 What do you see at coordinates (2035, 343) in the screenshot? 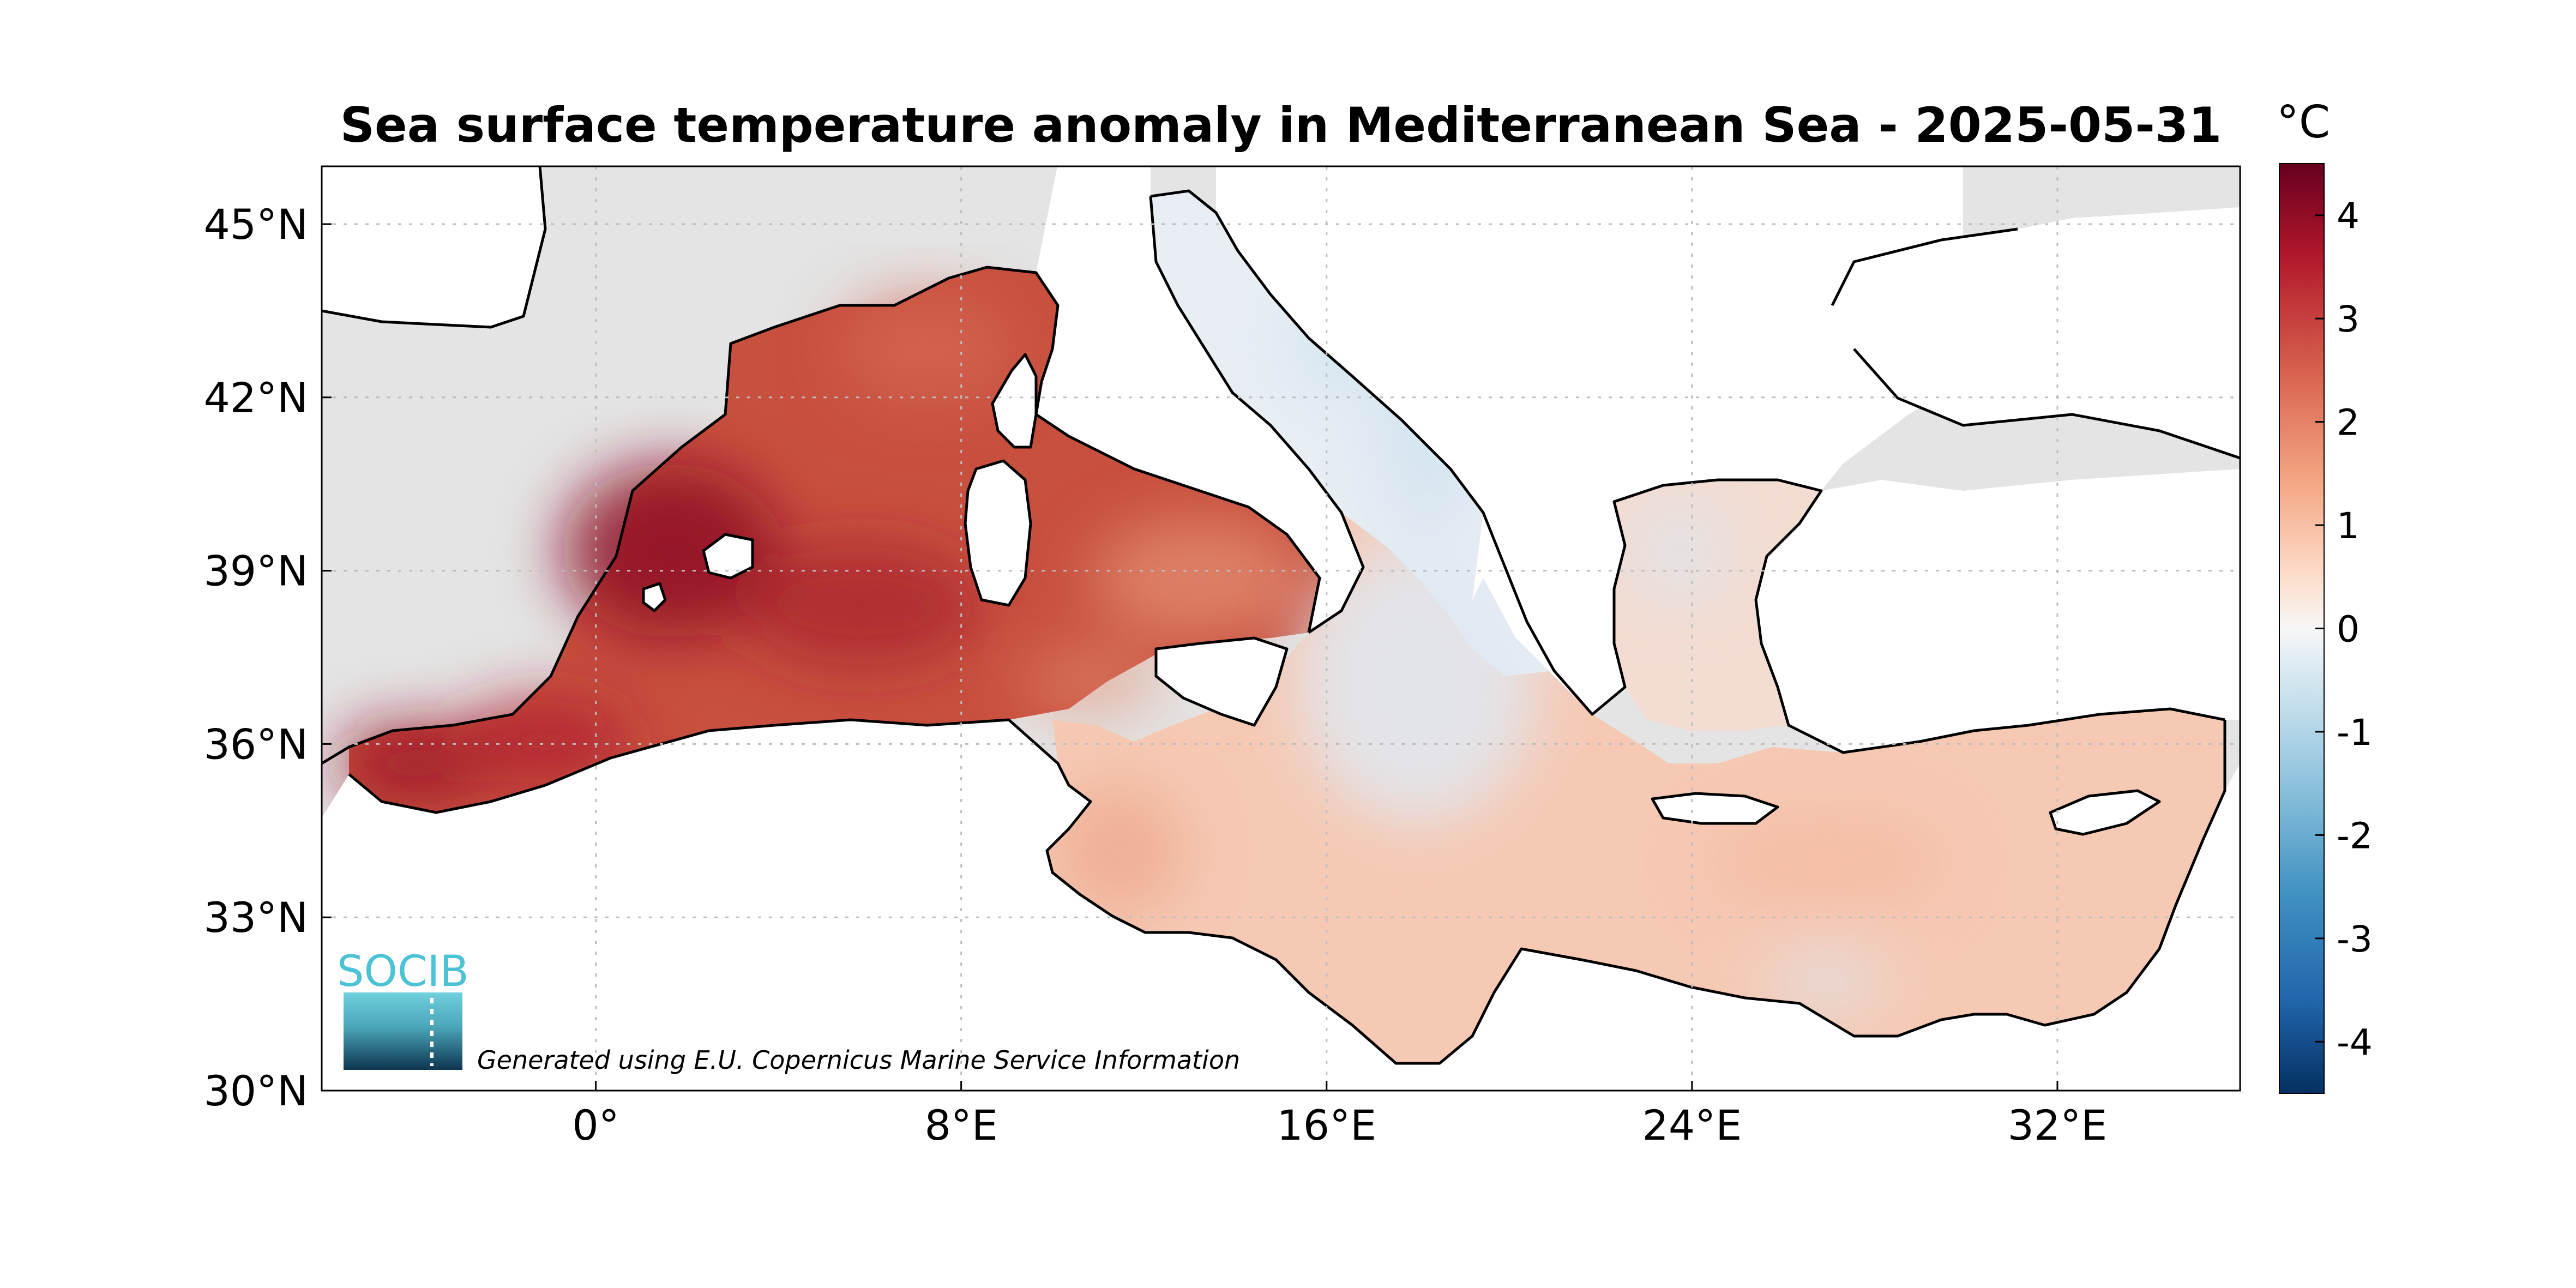
I see `coastline-black-sea` at bounding box center [2035, 343].